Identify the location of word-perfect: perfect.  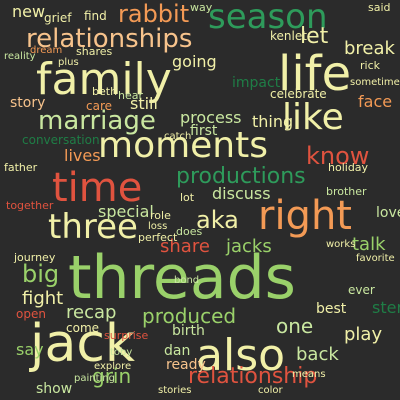
(158, 237).